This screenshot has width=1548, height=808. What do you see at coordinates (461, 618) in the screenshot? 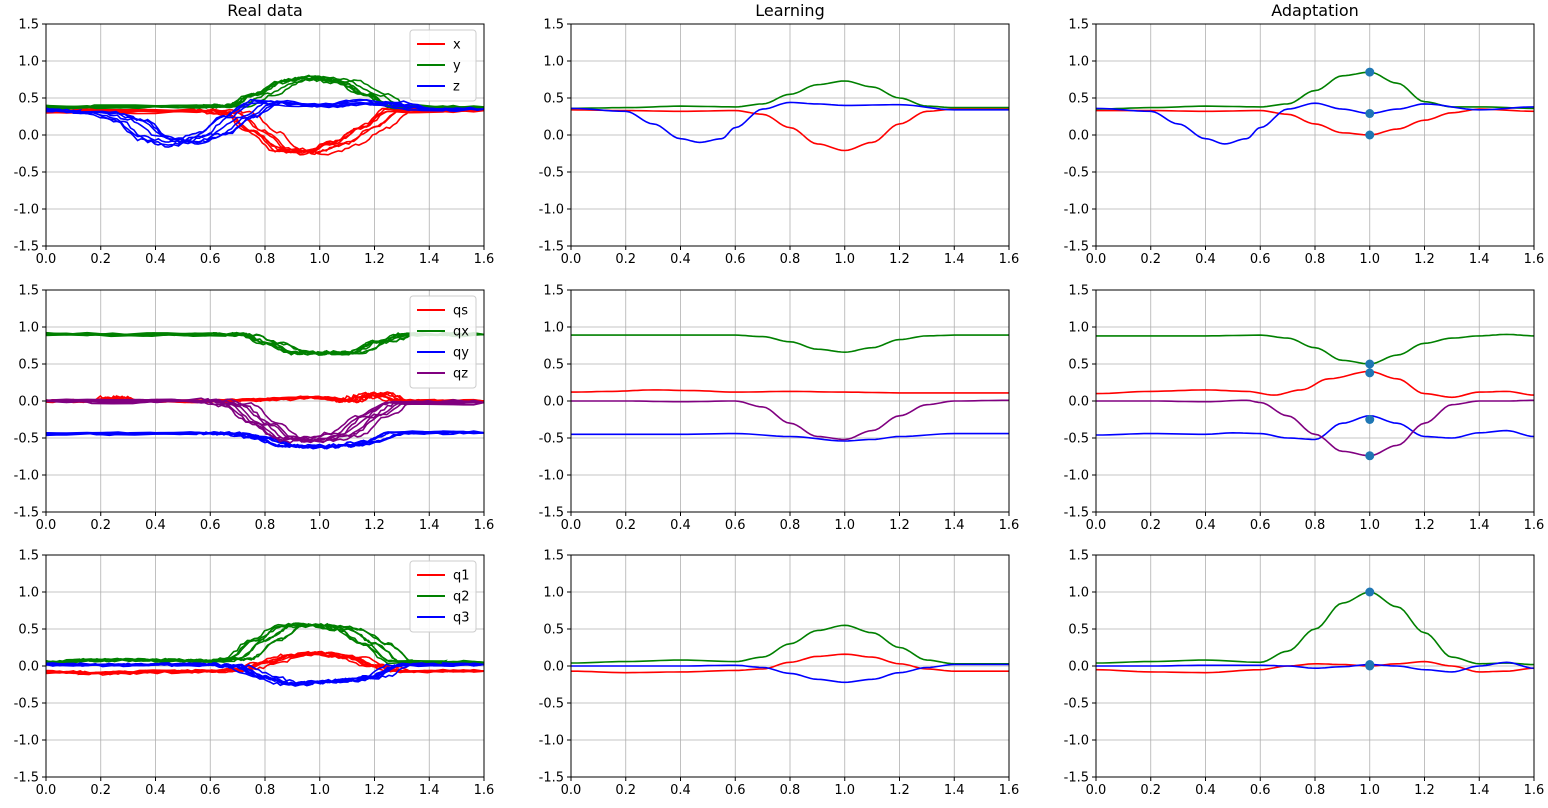
I see `legend-label: q3` at bounding box center [461, 618].